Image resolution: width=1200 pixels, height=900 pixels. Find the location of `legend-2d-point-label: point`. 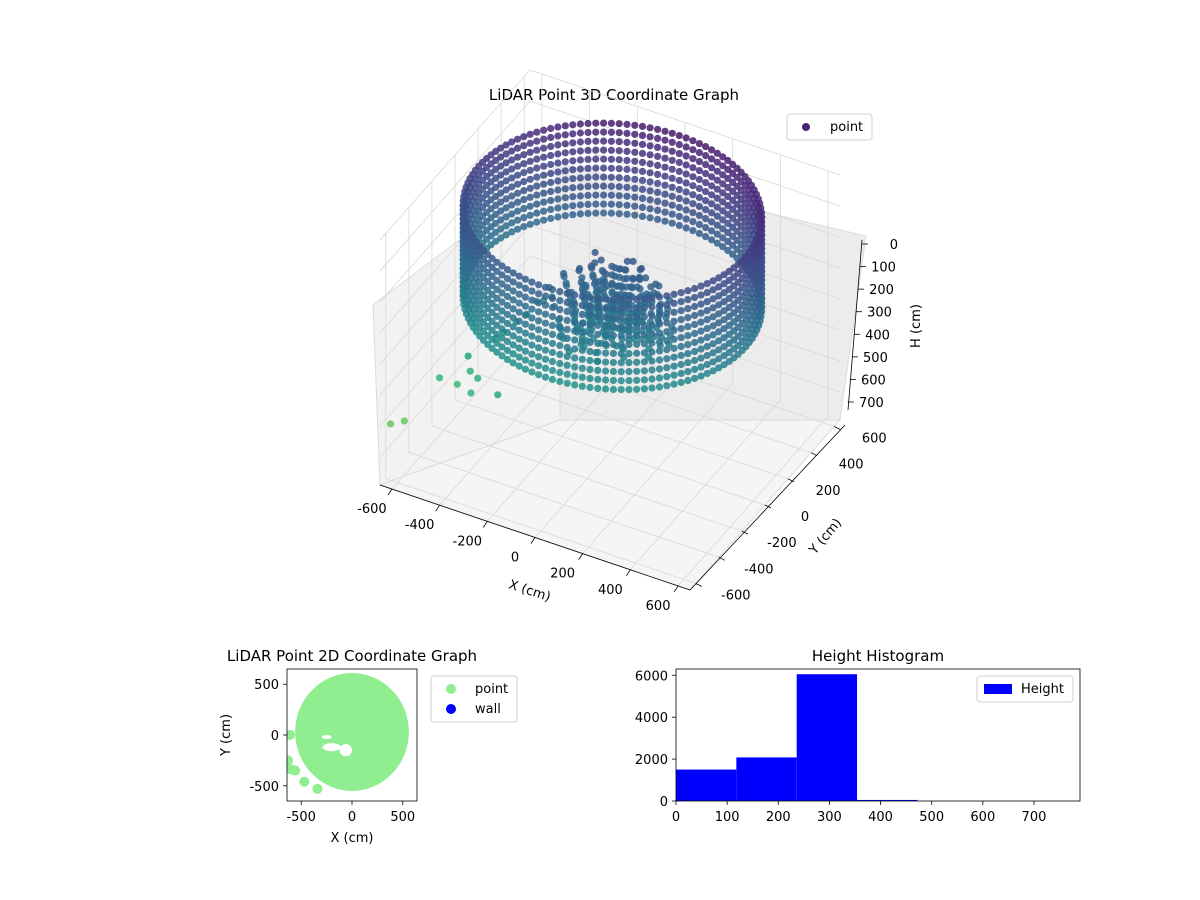

legend-2d-point-label: point is located at coordinates (491, 689).